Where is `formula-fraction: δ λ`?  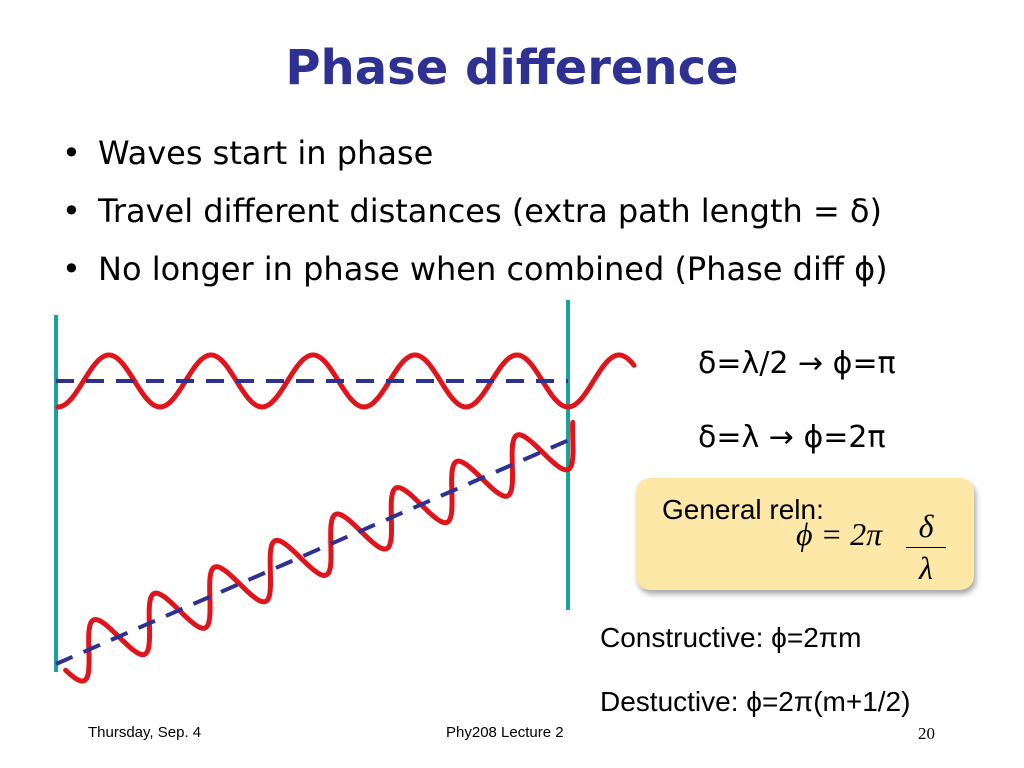 formula-fraction: δ λ is located at coordinates (926, 547).